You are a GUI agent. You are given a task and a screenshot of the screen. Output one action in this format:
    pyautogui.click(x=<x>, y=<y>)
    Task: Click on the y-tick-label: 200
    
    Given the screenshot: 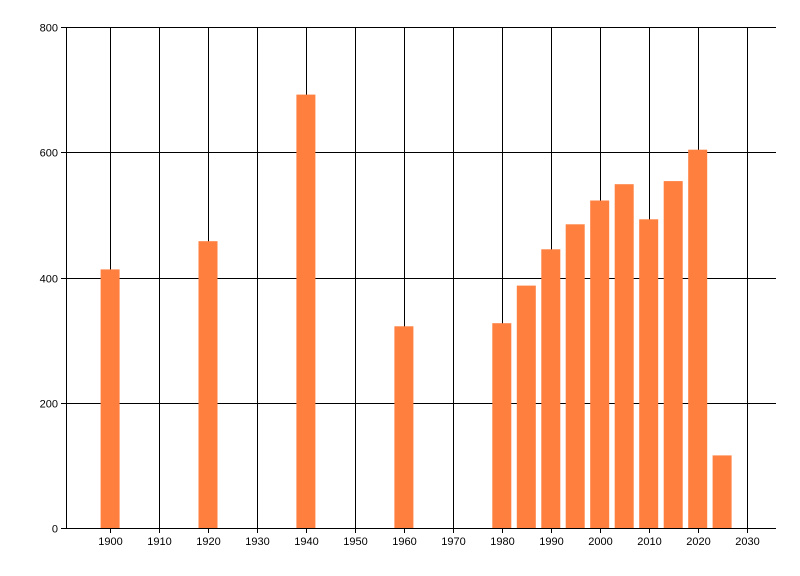 What is the action you would take?
    pyautogui.click(x=49, y=405)
    